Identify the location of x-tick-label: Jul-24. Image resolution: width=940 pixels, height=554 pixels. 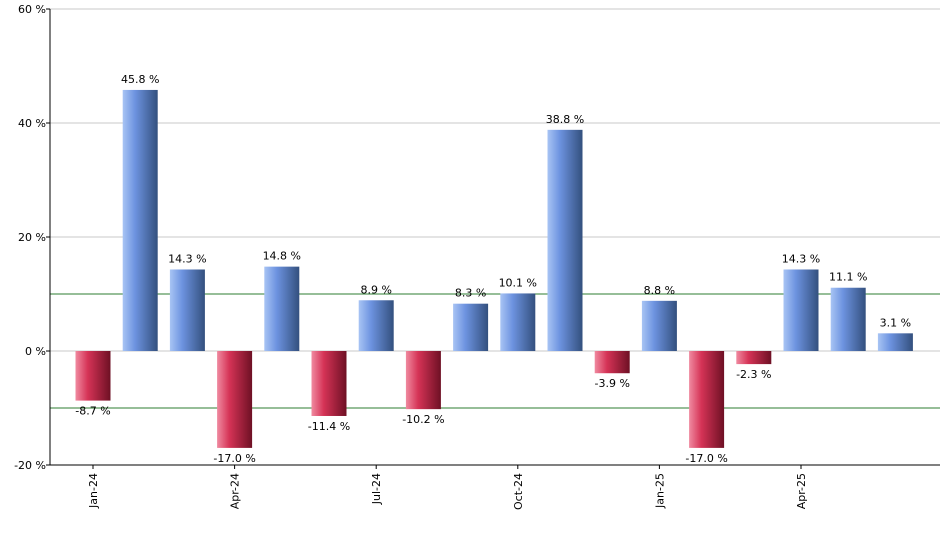
(376, 489).